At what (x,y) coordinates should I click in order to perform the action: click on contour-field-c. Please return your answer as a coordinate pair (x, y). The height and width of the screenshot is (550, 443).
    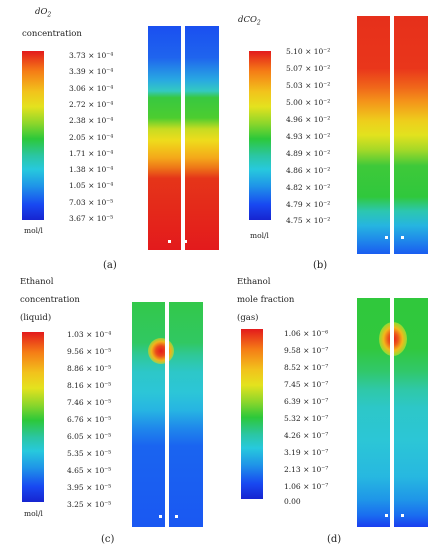
    Looking at the image, I should click on (167, 414).